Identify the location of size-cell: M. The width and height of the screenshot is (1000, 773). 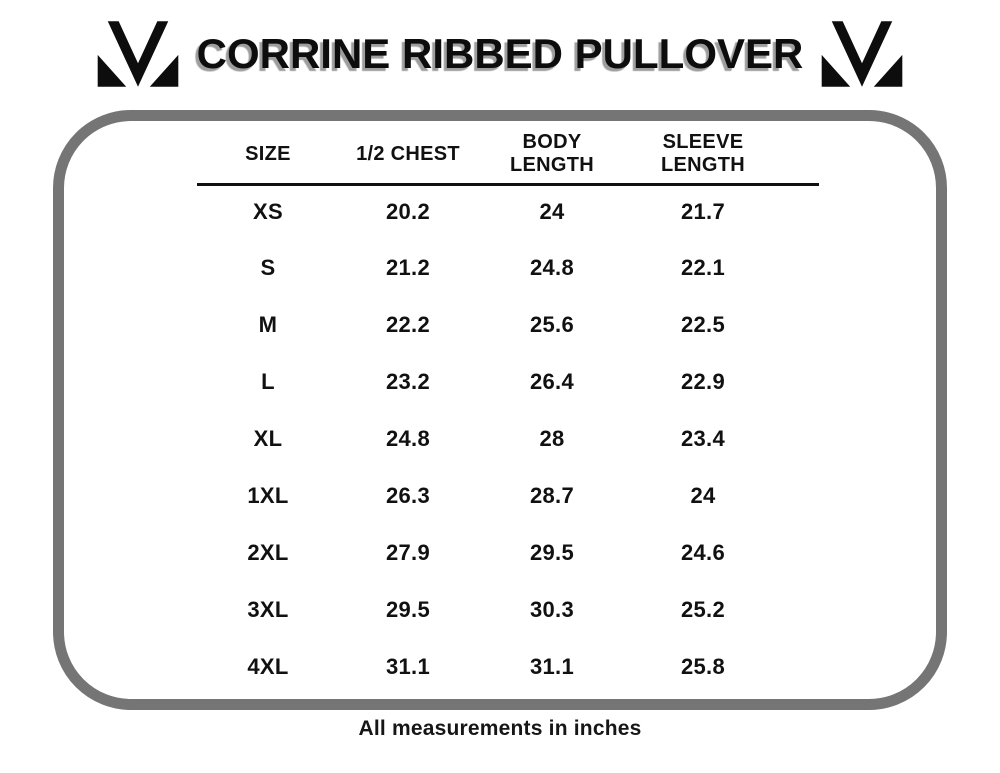
(268, 324).